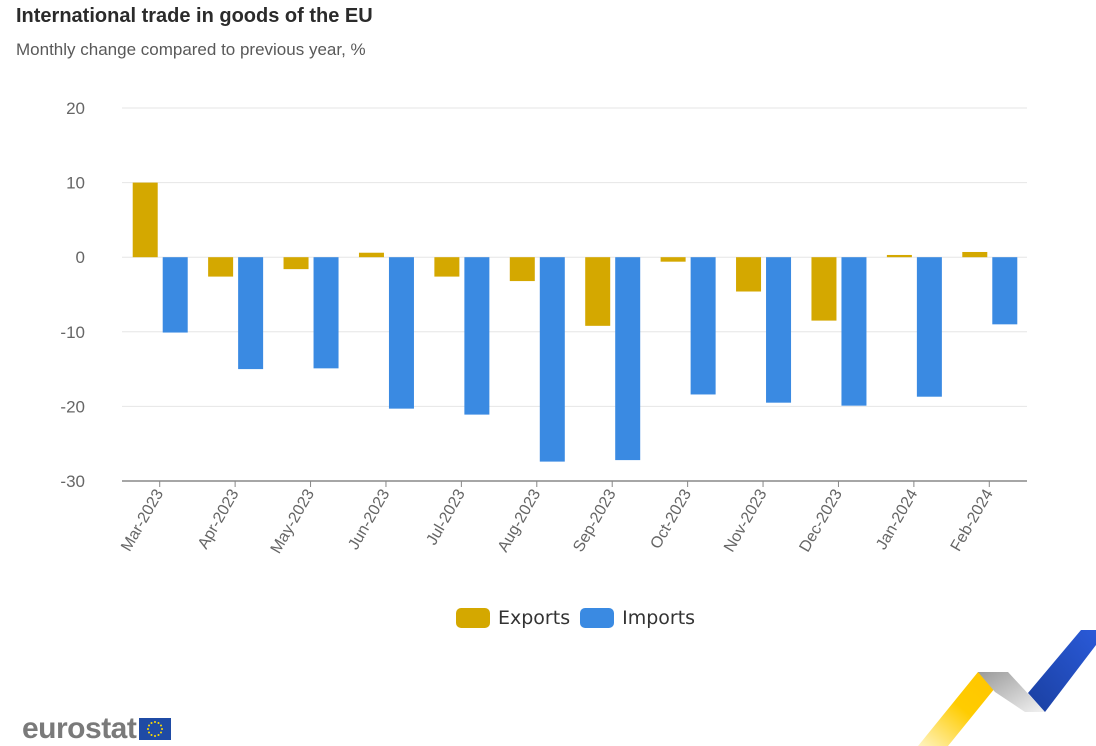 This screenshot has width=1096, height=746. What do you see at coordinates (1007, 688) in the screenshot?
I see `eurostat-ribbon-graphic` at bounding box center [1007, 688].